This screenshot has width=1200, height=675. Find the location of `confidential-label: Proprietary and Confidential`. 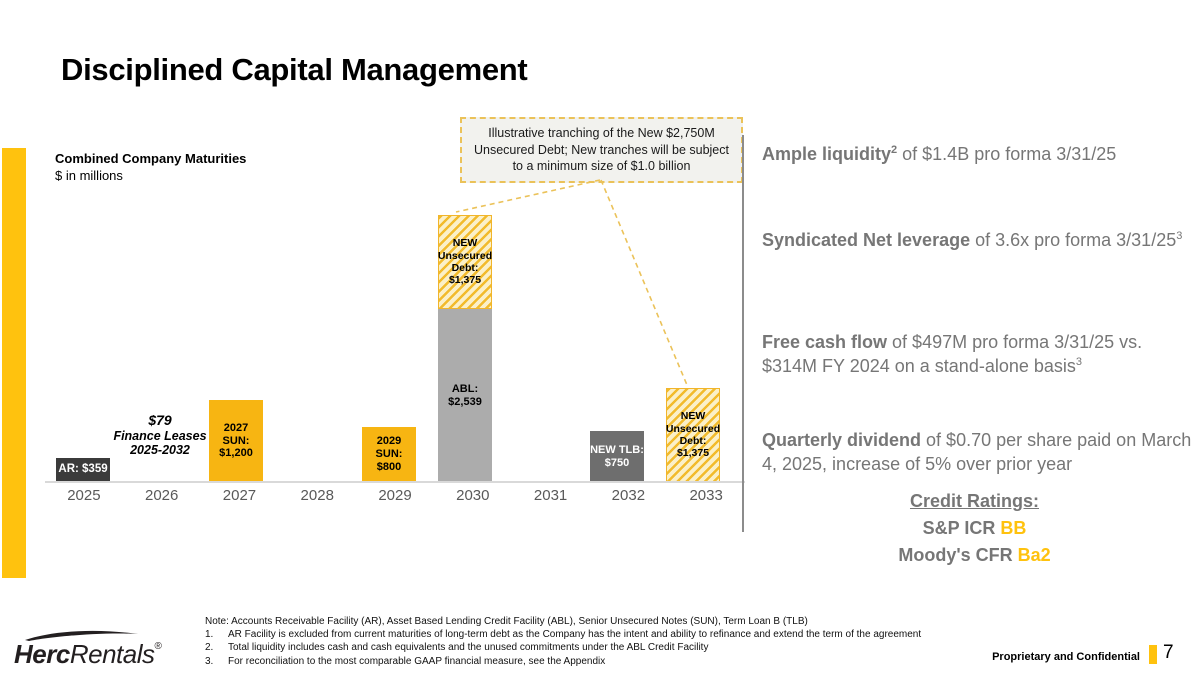

confidential-label: Proprietary and Confidential is located at coordinates (1066, 657).